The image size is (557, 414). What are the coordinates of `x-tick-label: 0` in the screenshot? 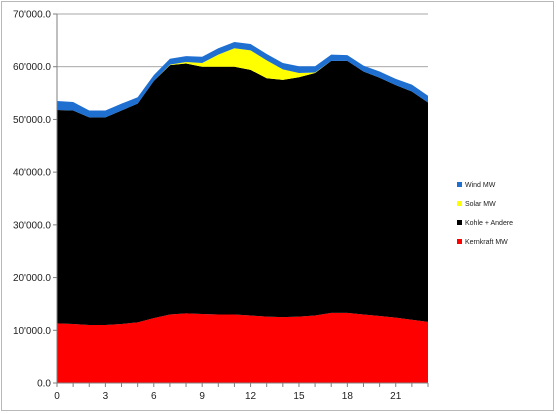 It's located at (57, 396).